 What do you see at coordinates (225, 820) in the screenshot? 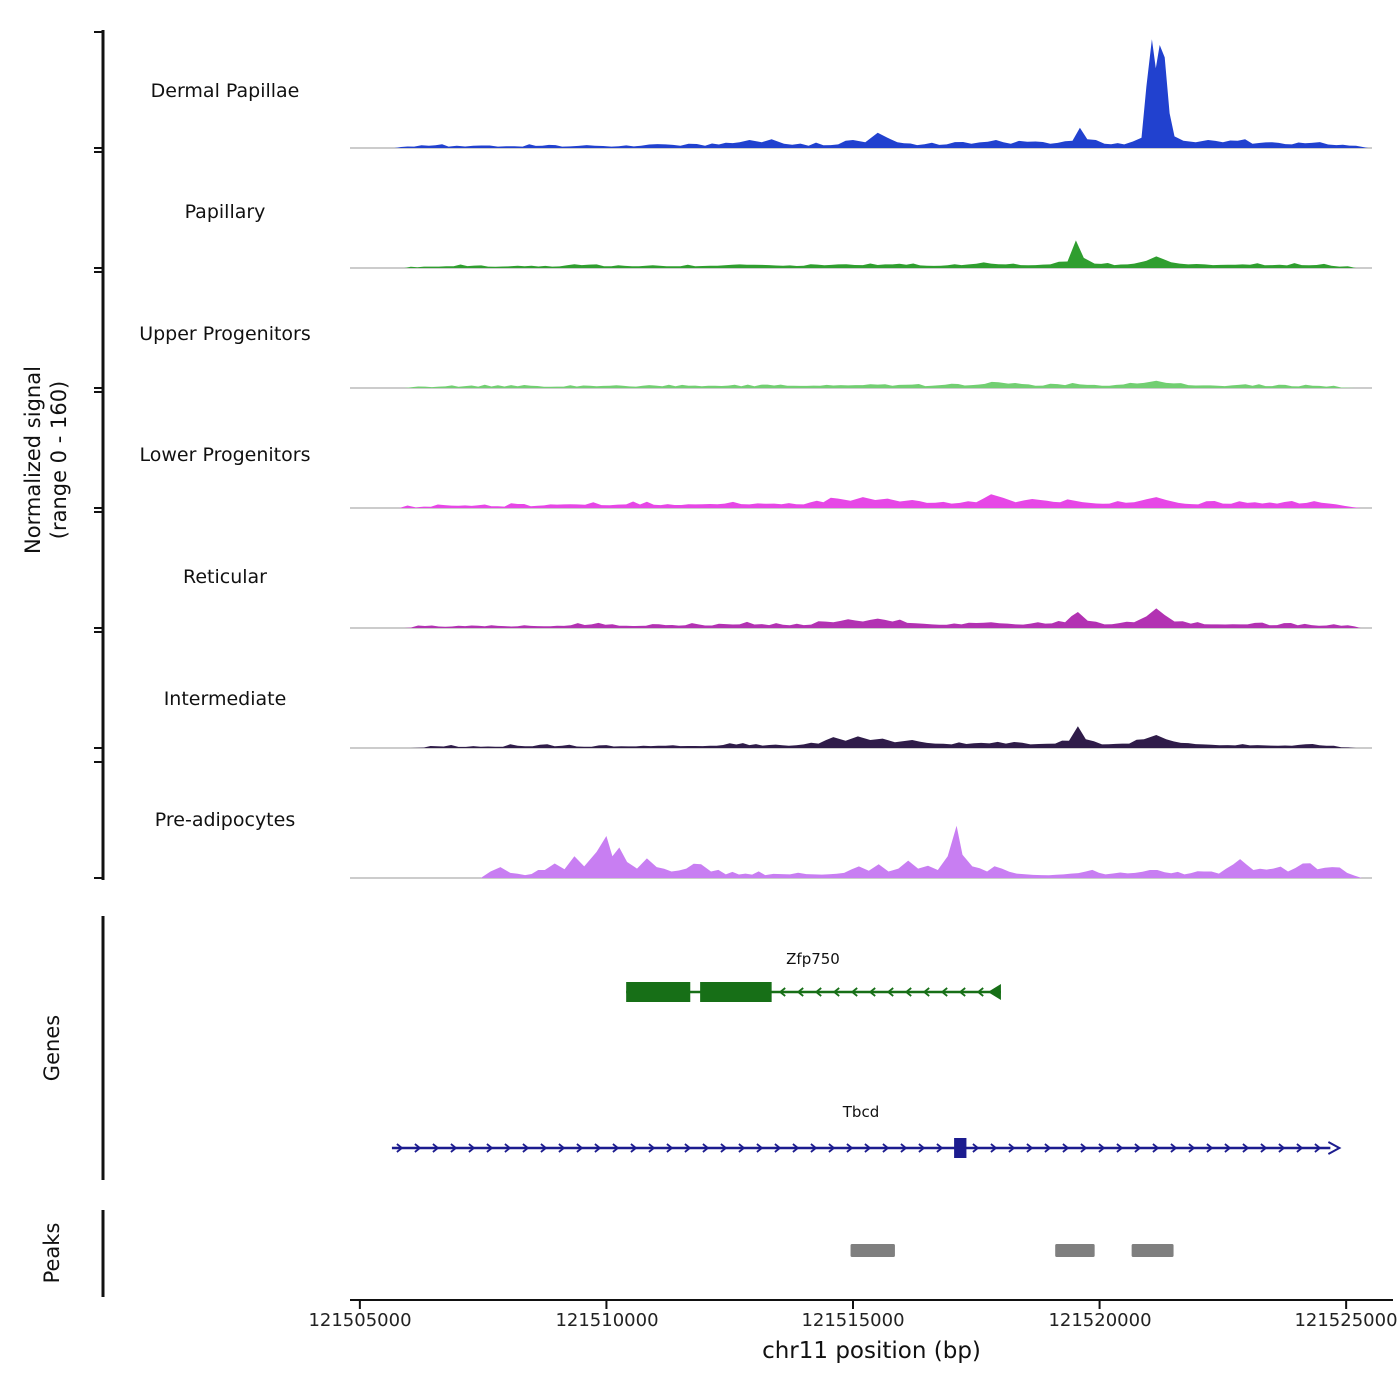
I see `track-label-pre-adipocytes: Pre-adipocytes` at bounding box center [225, 820].